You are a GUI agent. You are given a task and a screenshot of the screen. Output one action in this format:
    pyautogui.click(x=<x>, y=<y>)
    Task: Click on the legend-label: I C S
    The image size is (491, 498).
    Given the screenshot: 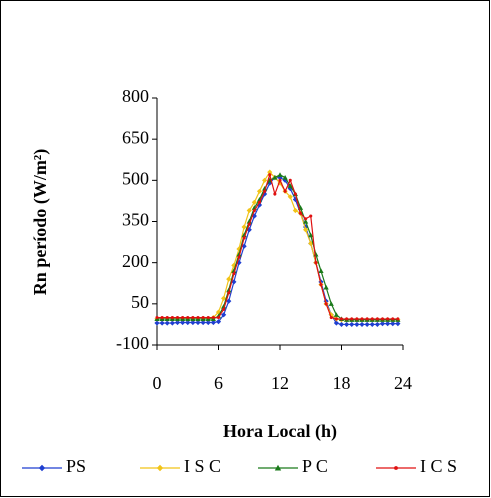 What is the action you would take?
    pyautogui.click(x=438, y=466)
    